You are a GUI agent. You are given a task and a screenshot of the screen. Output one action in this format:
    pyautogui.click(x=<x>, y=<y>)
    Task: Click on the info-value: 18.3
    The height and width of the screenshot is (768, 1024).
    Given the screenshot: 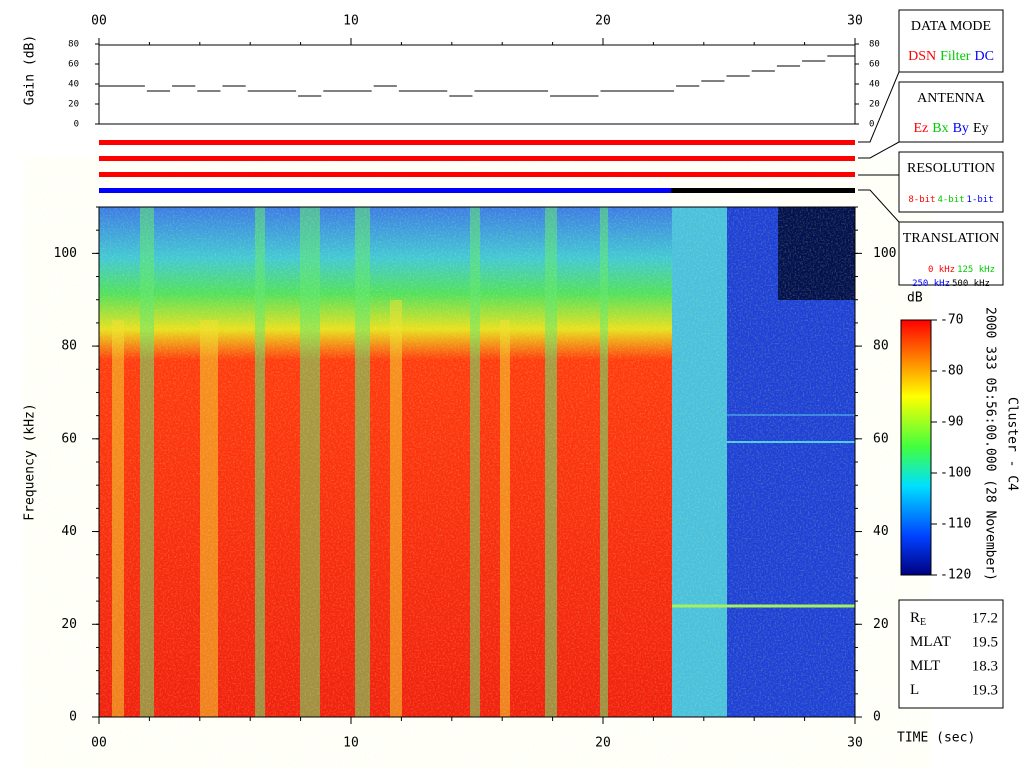 What is the action you would take?
    pyautogui.click(x=985, y=666)
    